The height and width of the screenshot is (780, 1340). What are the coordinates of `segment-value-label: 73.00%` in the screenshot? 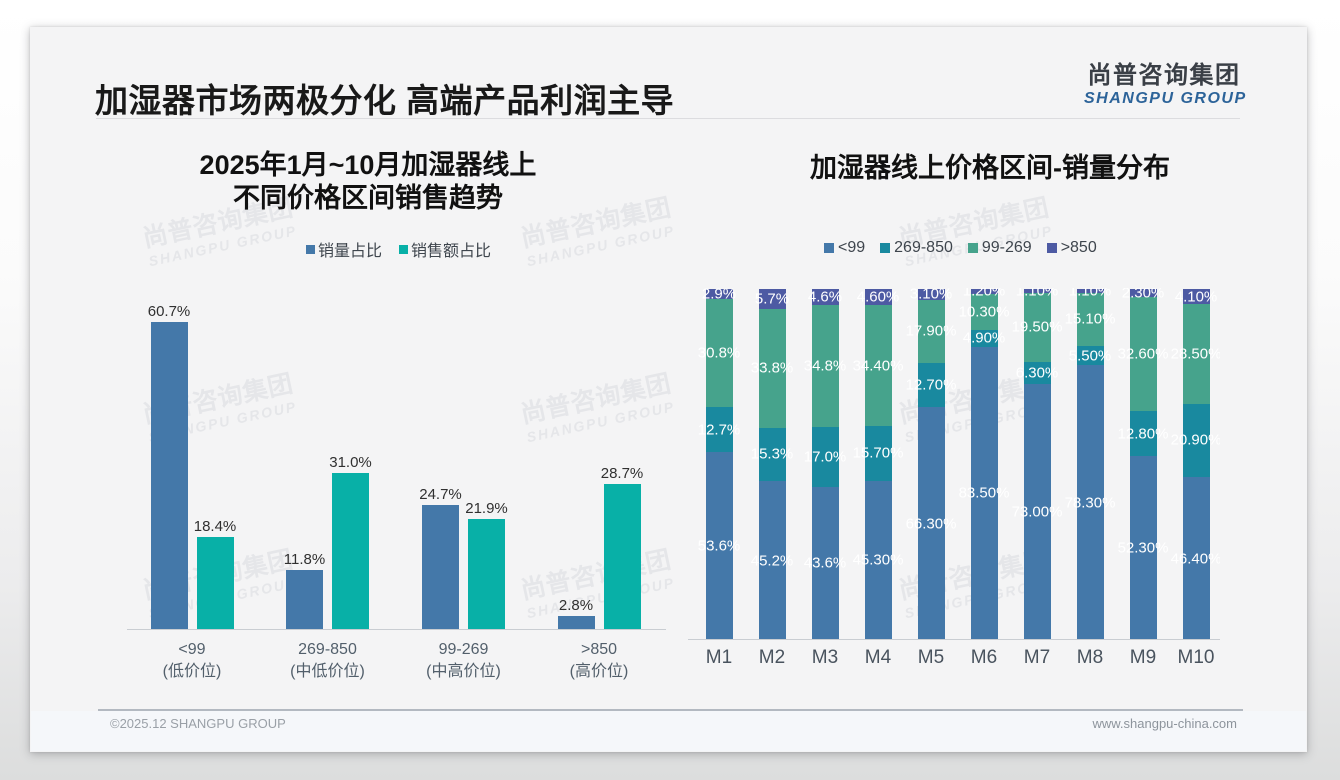 It's located at (1037, 512).